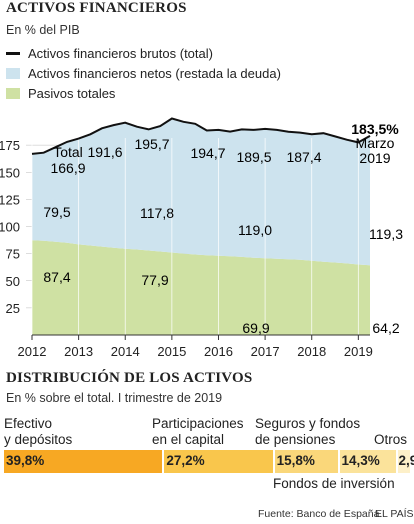 The width and height of the screenshot is (414, 524). What do you see at coordinates (255, 328) in the screenshot?
I see `annot-2016-pasivos: 69,9` at bounding box center [255, 328].